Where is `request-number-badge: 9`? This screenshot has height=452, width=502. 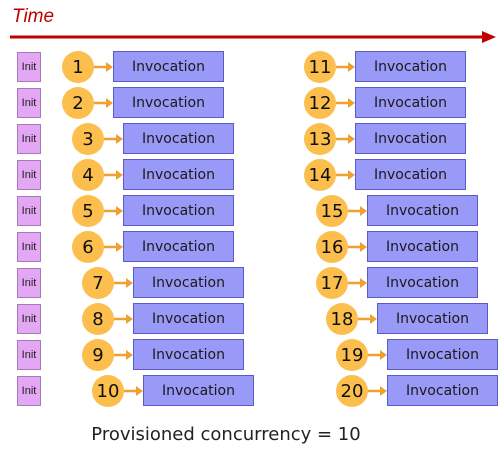 request-number-badge: 9 is located at coordinates (98, 355).